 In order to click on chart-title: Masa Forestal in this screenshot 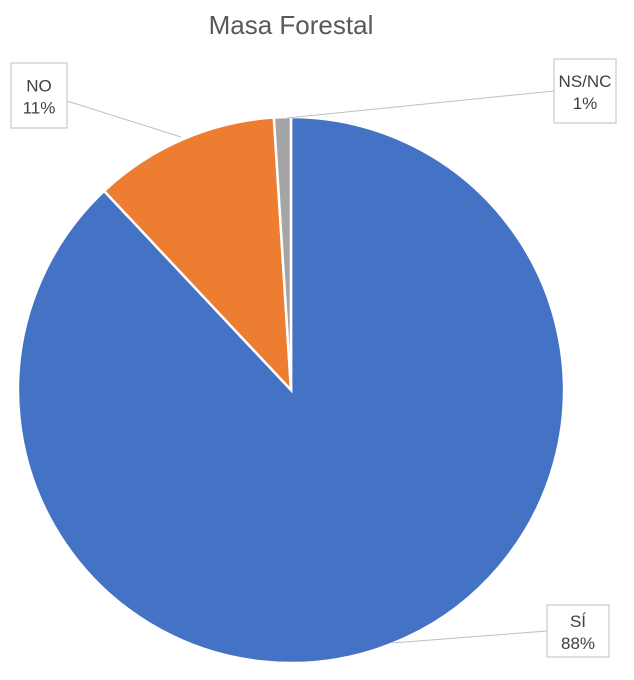, I will do `click(291, 25)`.